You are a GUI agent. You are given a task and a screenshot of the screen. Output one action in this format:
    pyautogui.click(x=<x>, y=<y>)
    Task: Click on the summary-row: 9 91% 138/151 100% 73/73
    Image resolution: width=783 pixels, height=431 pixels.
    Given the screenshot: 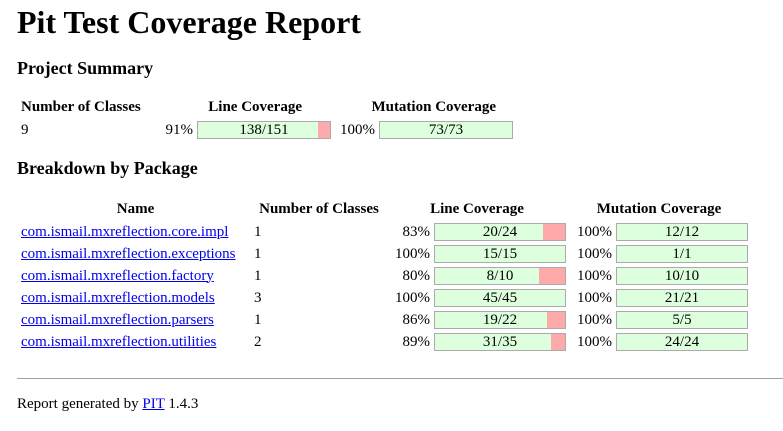 What is the action you would take?
    pyautogui.click(x=267, y=130)
    